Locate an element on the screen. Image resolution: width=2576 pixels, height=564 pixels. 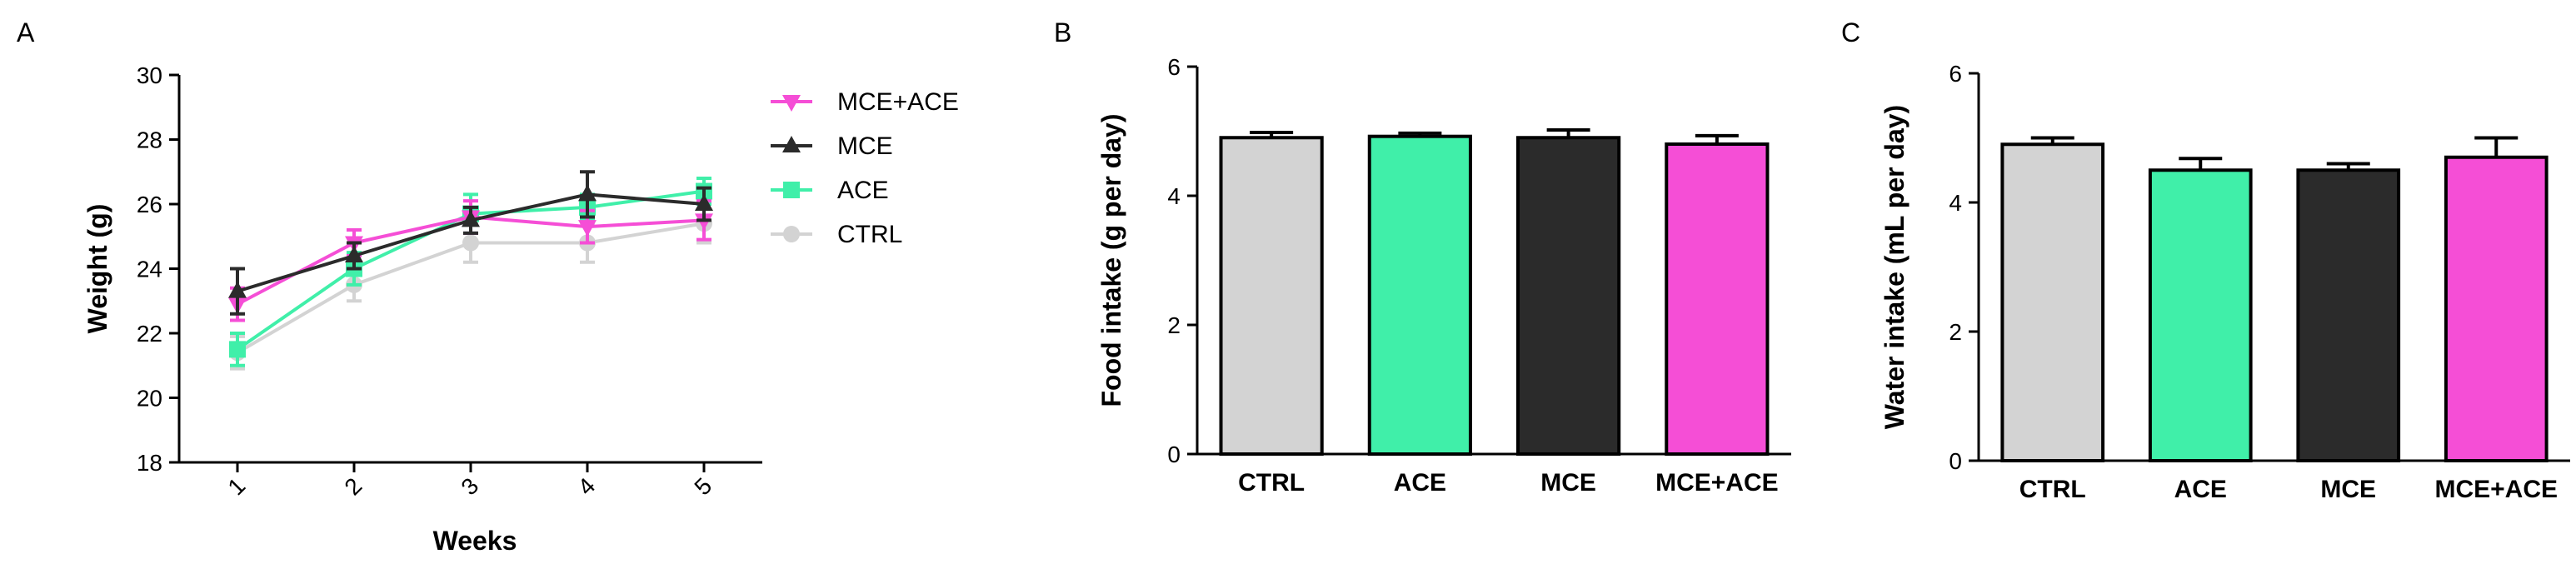
x-tick-label: 3 is located at coordinates (469, 486).